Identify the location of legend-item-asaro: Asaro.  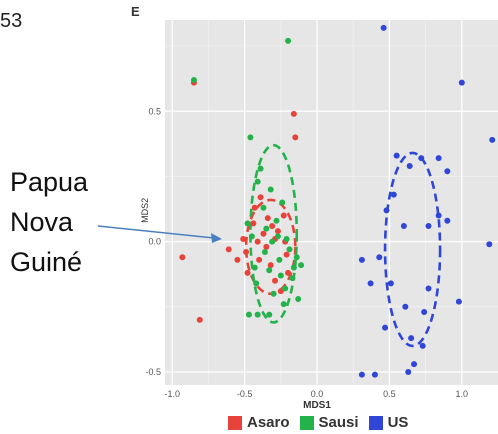
(259, 422).